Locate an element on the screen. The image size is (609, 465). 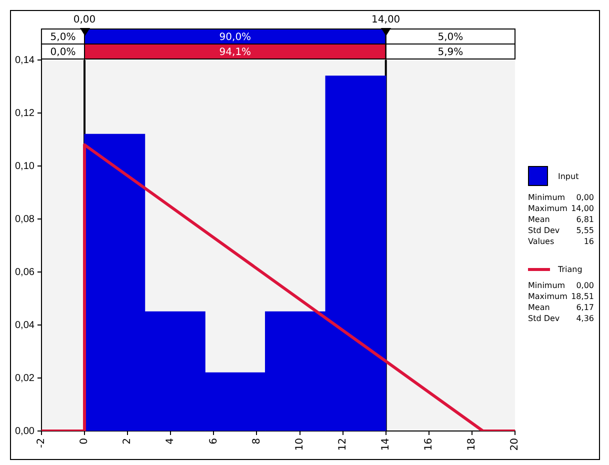
y-tick-label: 0,10 is located at coordinates (24, 166).